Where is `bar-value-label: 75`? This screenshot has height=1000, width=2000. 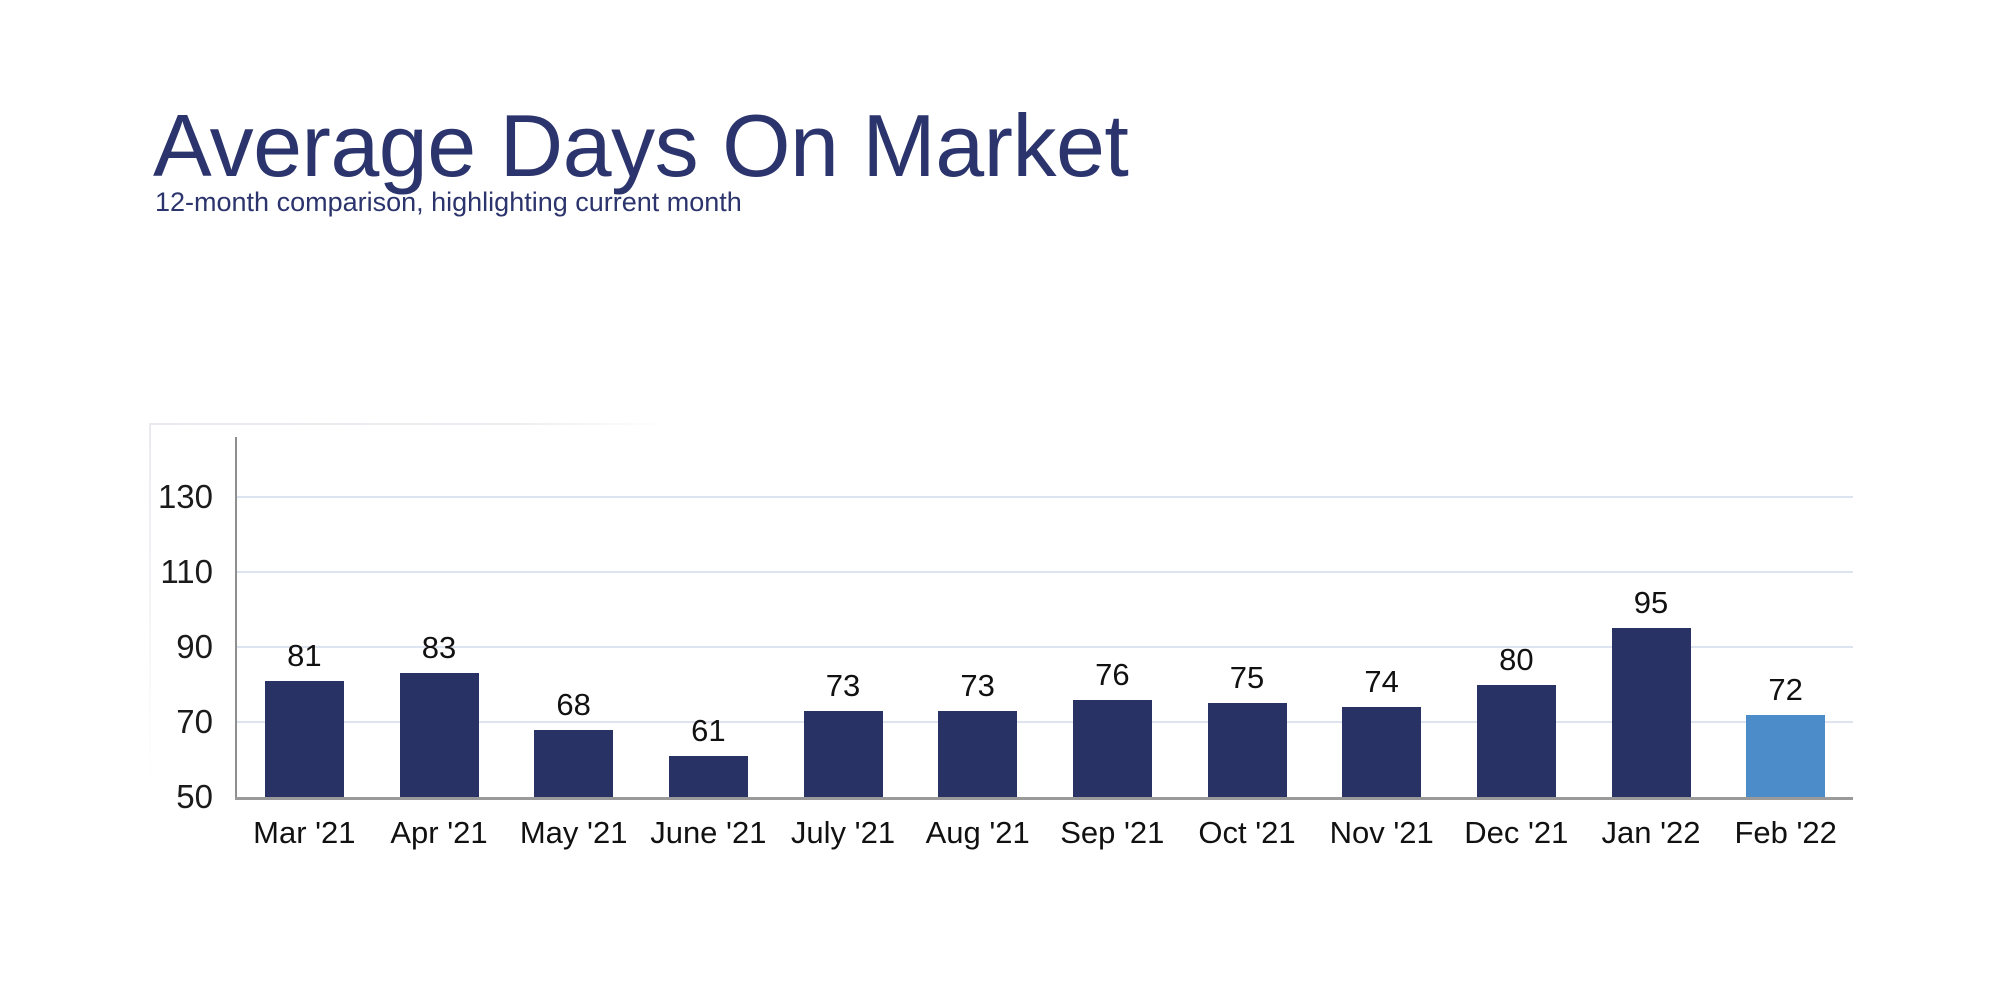 bar-value-label: 75 is located at coordinates (1247, 678).